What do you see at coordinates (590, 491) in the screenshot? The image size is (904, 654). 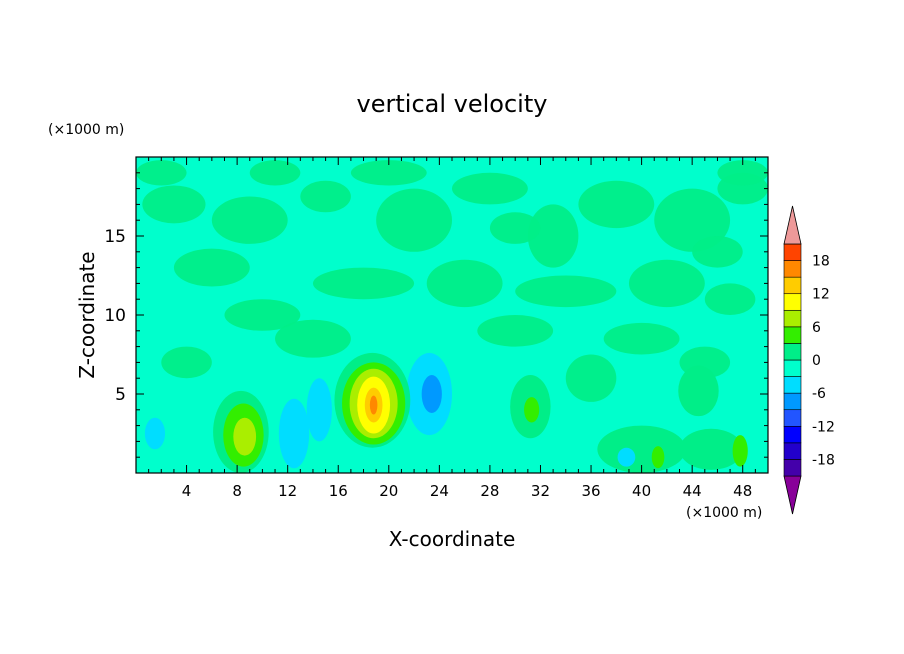 I see `x-tick-label: 36` at bounding box center [590, 491].